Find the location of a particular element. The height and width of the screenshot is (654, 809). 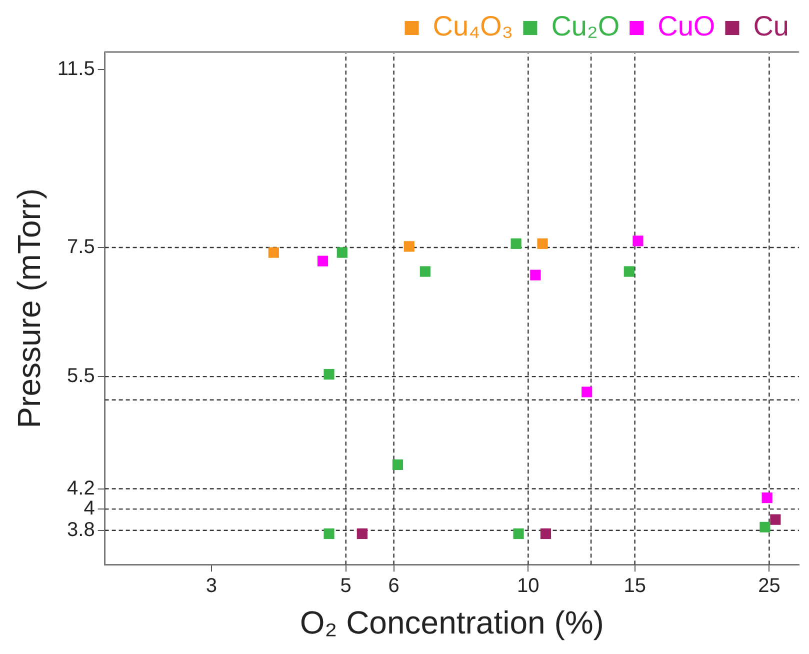

x-tick-label: 6 is located at coordinates (394, 586).